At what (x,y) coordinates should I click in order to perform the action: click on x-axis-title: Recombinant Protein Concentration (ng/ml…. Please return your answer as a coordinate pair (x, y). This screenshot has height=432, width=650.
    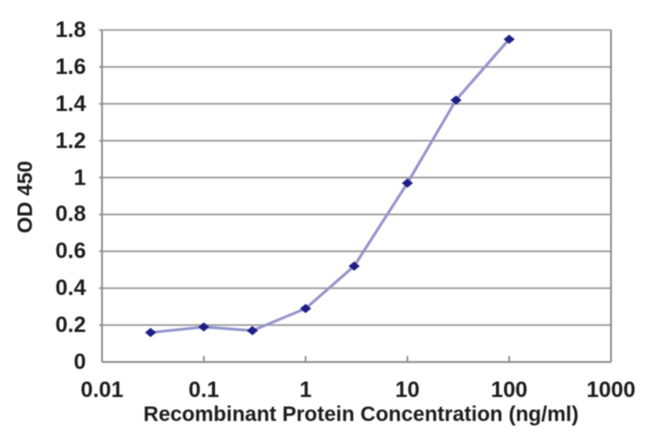
    Looking at the image, I should click on (361, 414).